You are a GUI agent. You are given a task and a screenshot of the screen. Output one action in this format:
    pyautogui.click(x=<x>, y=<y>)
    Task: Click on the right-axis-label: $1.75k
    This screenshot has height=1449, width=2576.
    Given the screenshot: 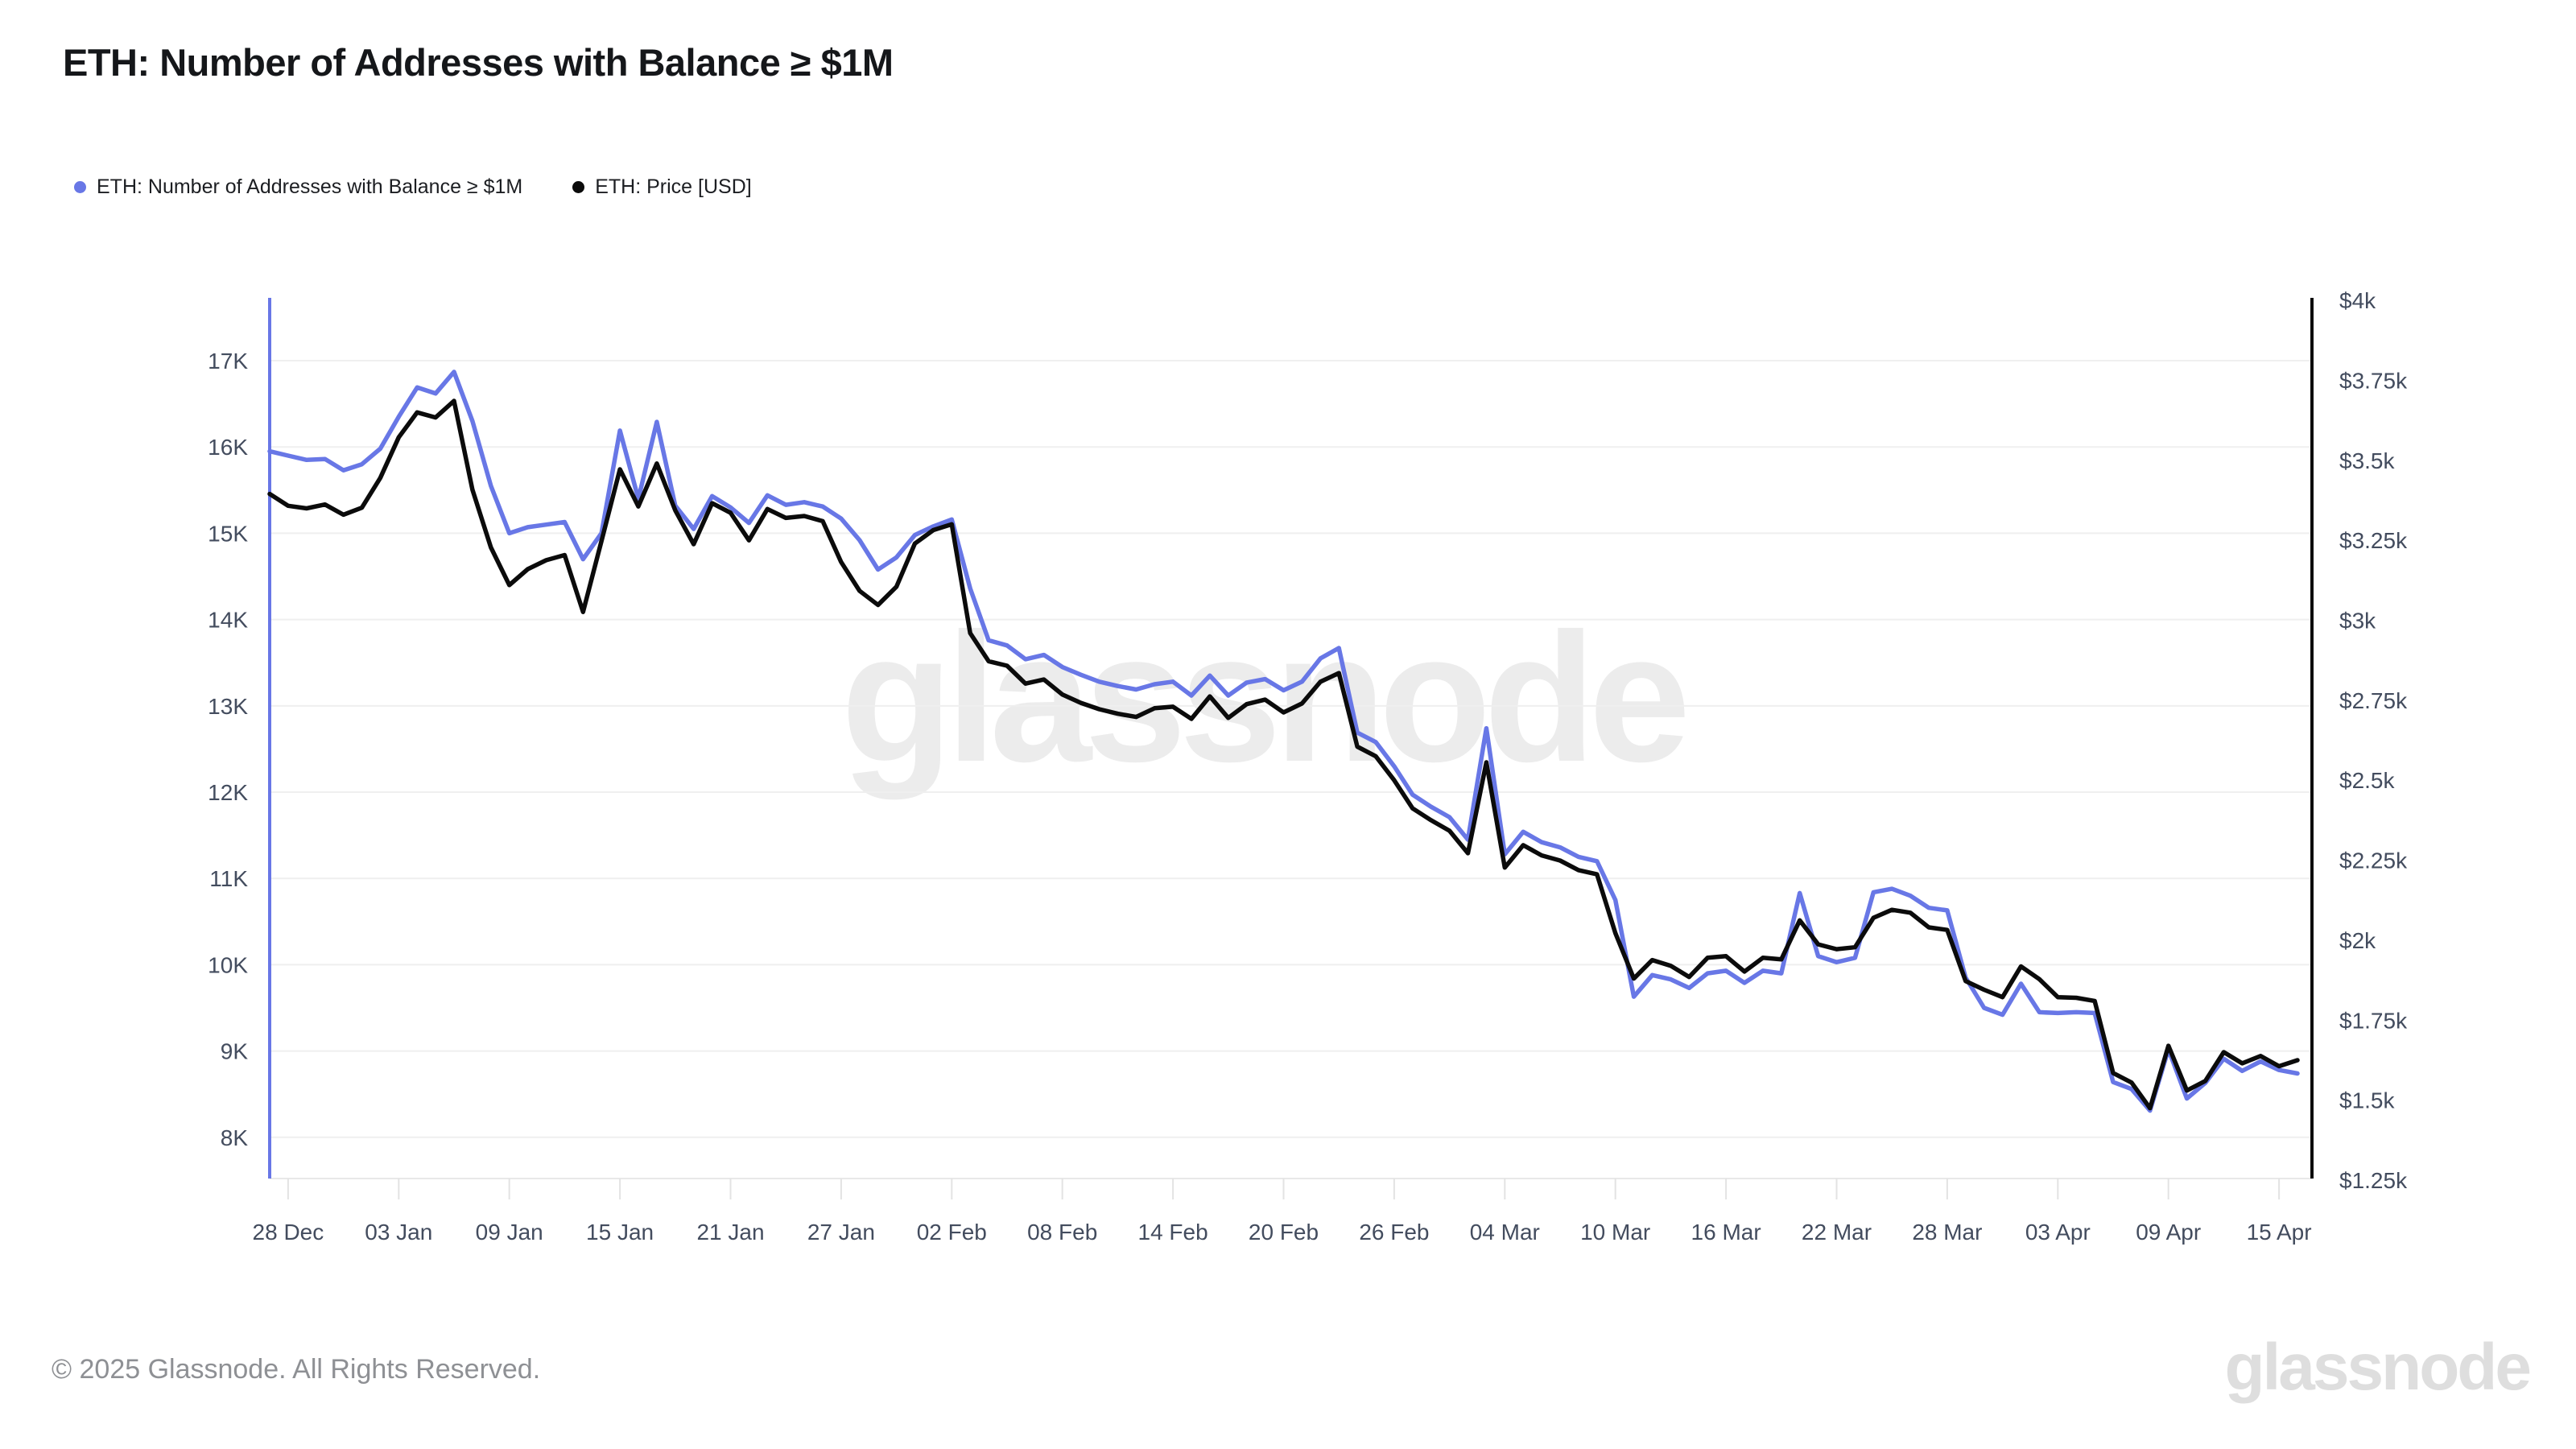 What is the action you would take?
    pyautogui.click(x=2373, y=1020)
    